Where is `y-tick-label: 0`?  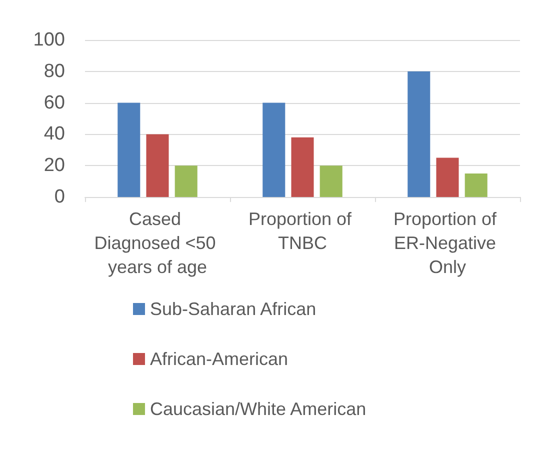
y-tick-label: 0 is located at coordinates (59, 197).